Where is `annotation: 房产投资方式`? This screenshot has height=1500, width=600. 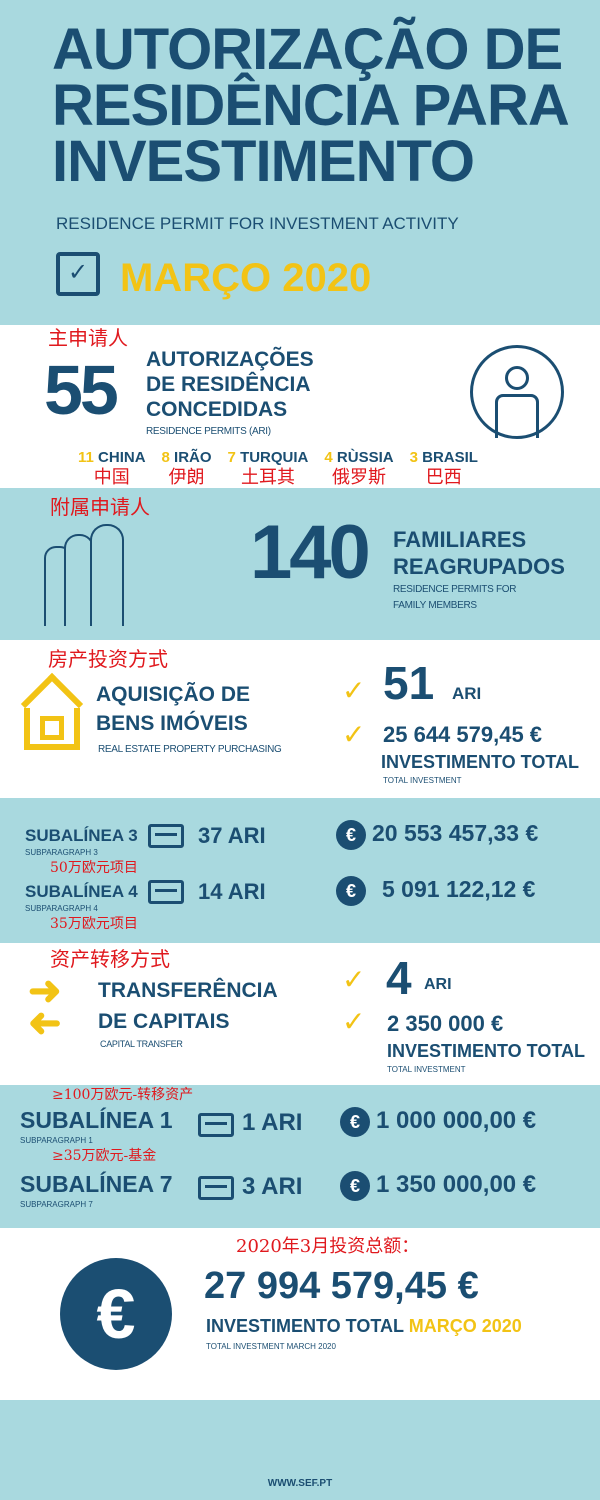
annotation: 房产投资方式 is located at coordinates (108, 659).